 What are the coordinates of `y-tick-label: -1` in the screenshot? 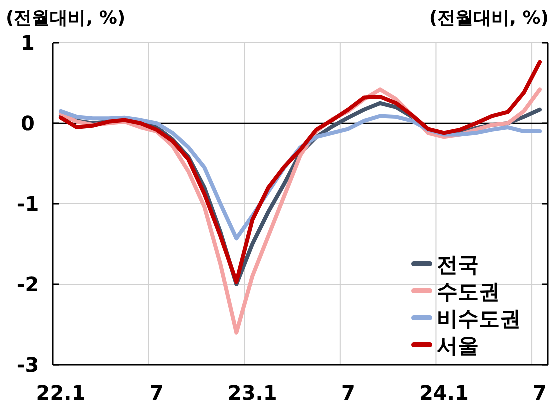 It's located at (28, 204).